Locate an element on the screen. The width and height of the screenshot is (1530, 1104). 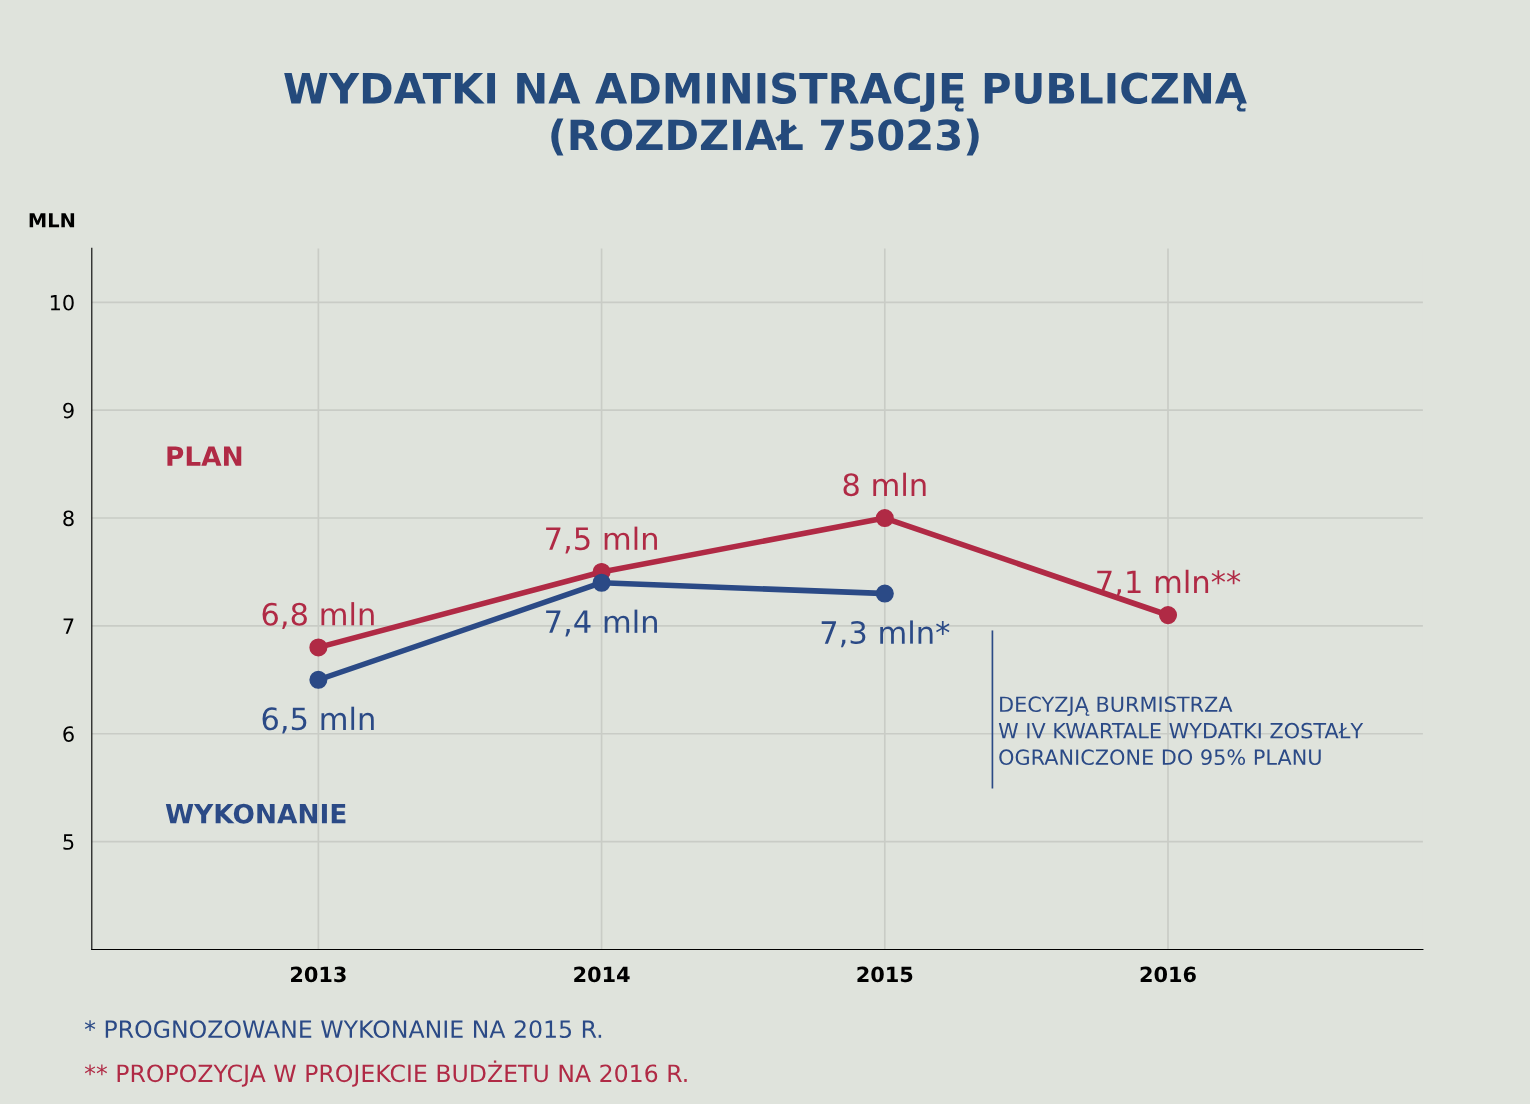
data-label: 7,4 mln is located at coordinates (601, 623).